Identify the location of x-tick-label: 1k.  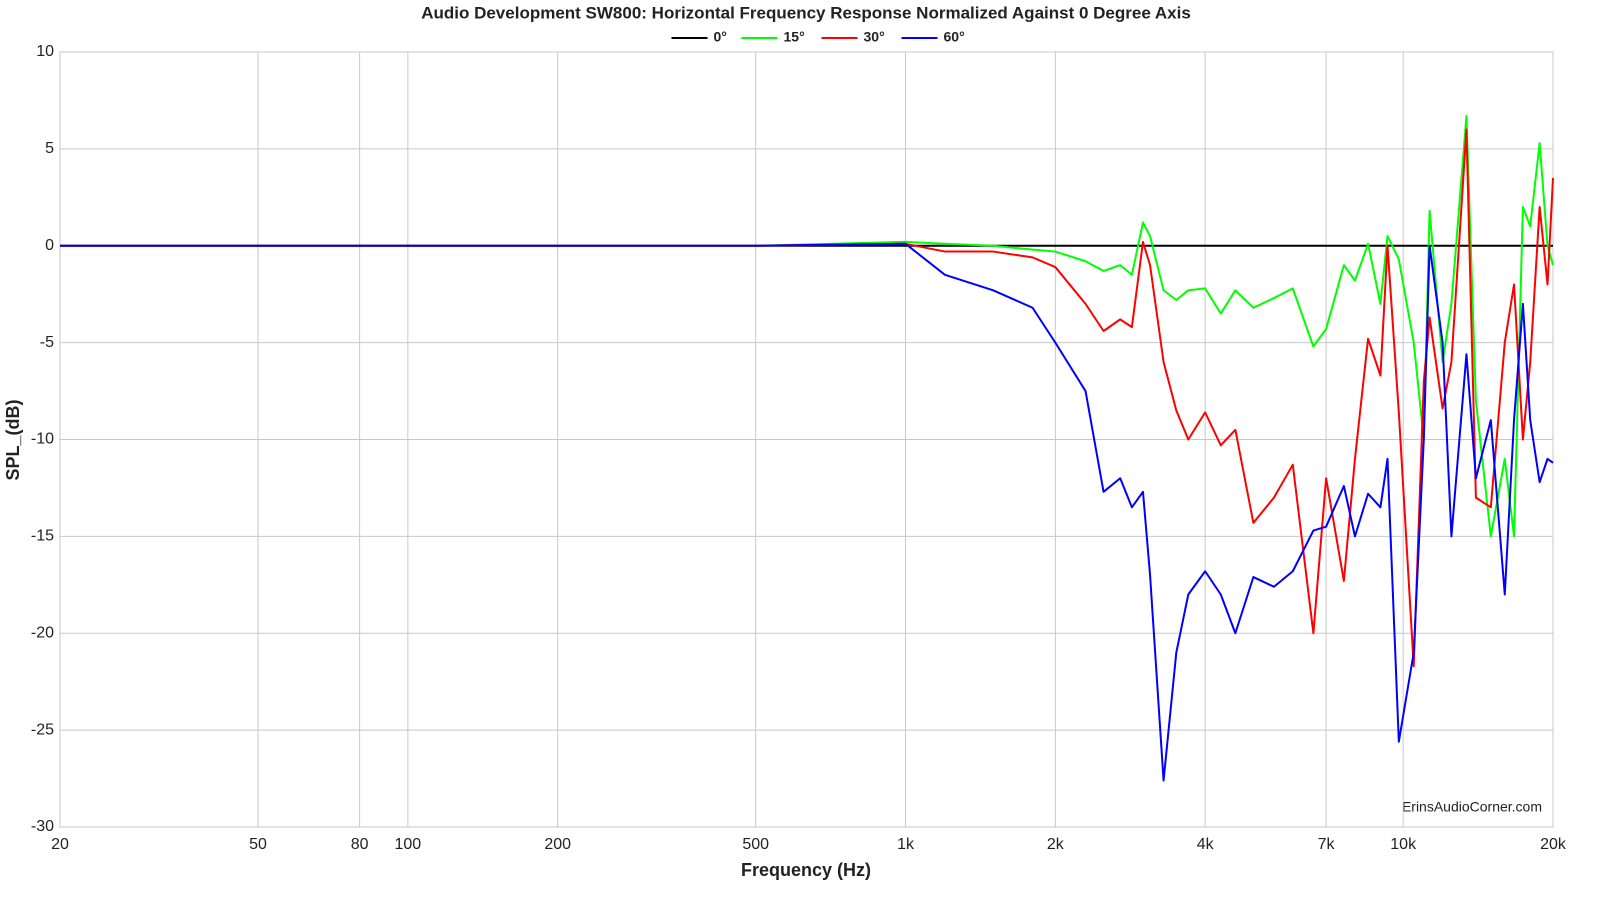
(906, 844).